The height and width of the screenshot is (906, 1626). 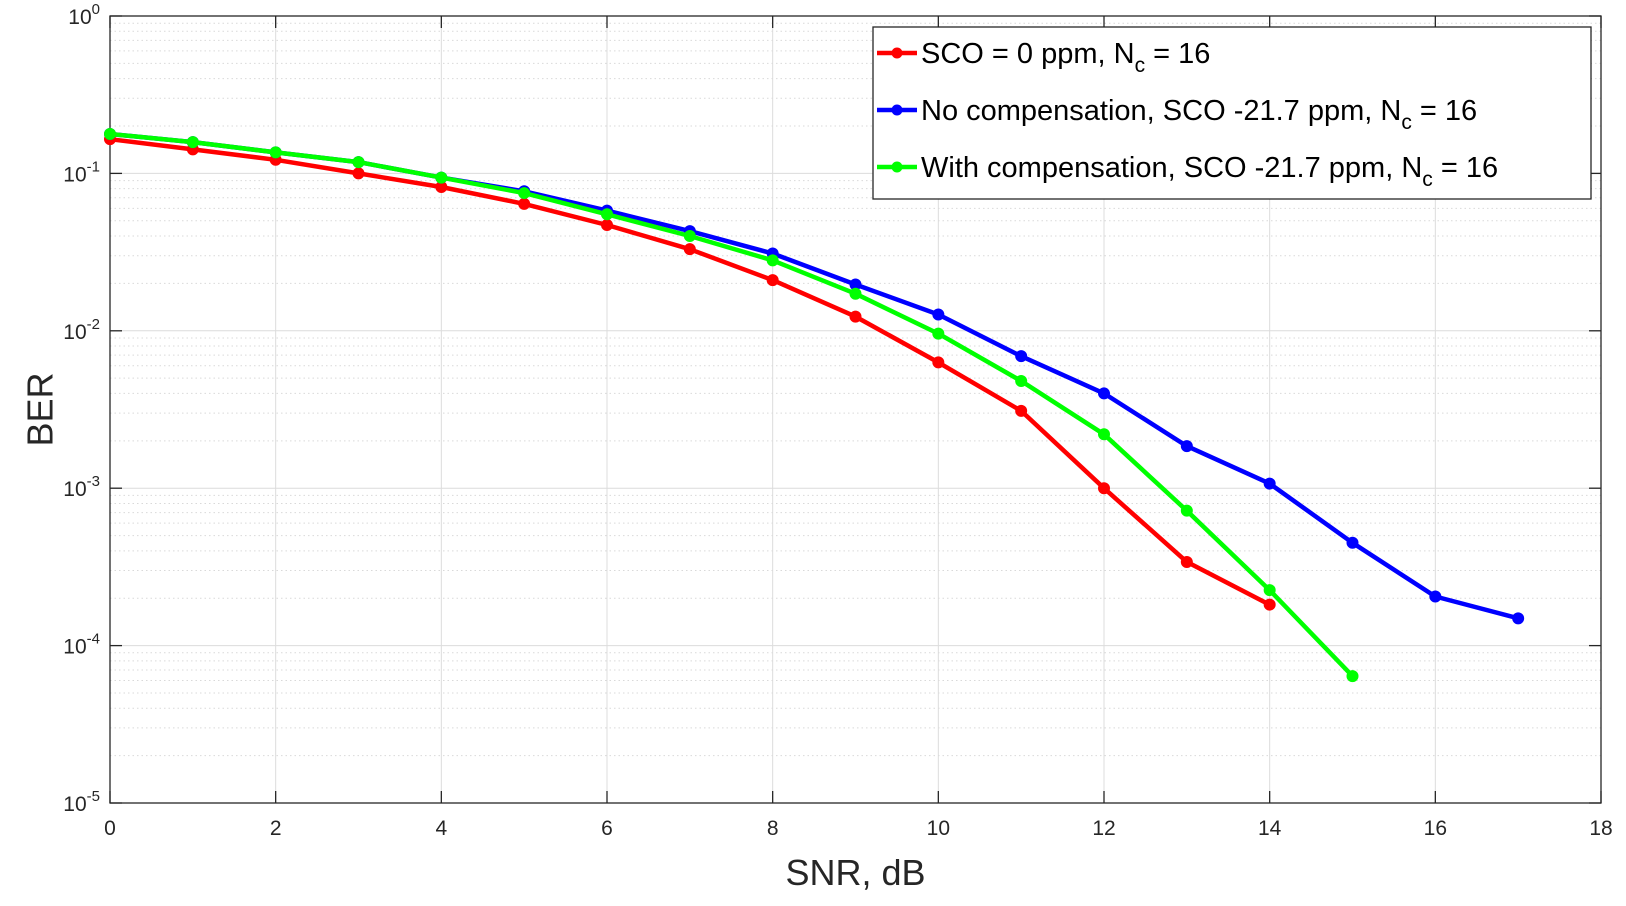 I want to click on x-tick-label: 10, so click(x=938, y=828).